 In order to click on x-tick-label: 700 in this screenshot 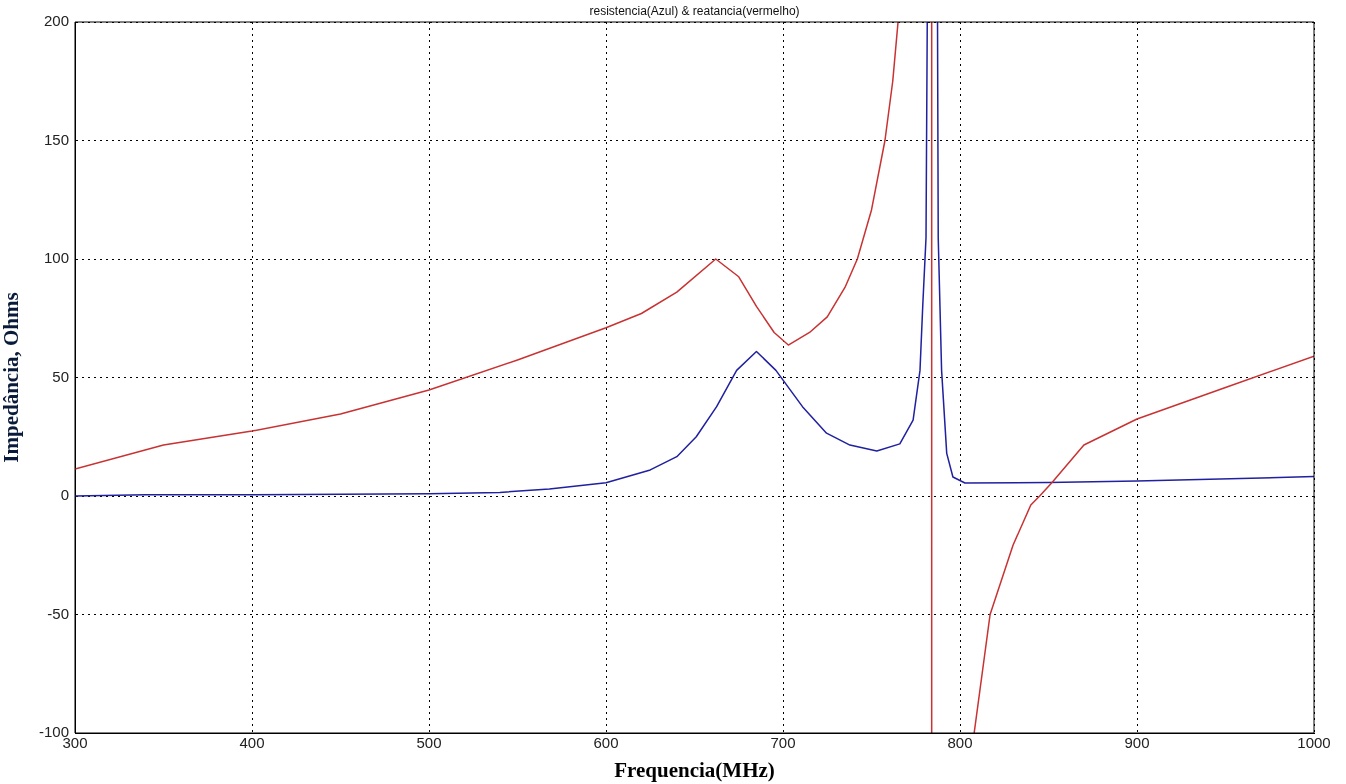, I will do `click(783, 743)`.